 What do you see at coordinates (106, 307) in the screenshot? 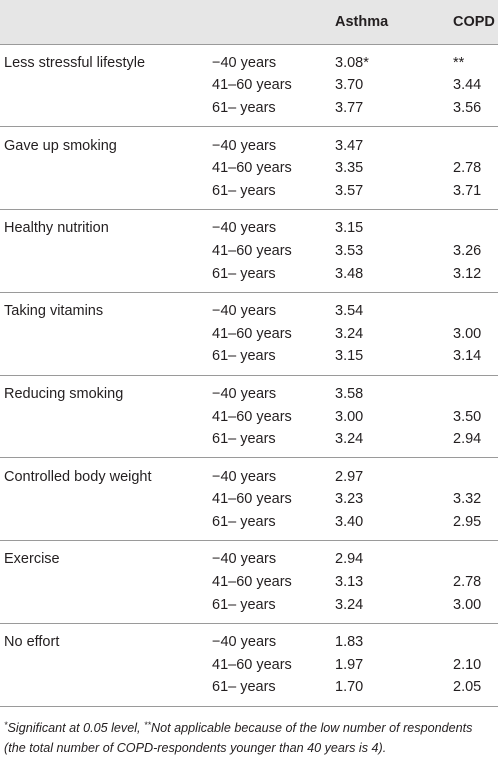
I see `category-cell: Taking vitamins` at bounding box center [106, 307].